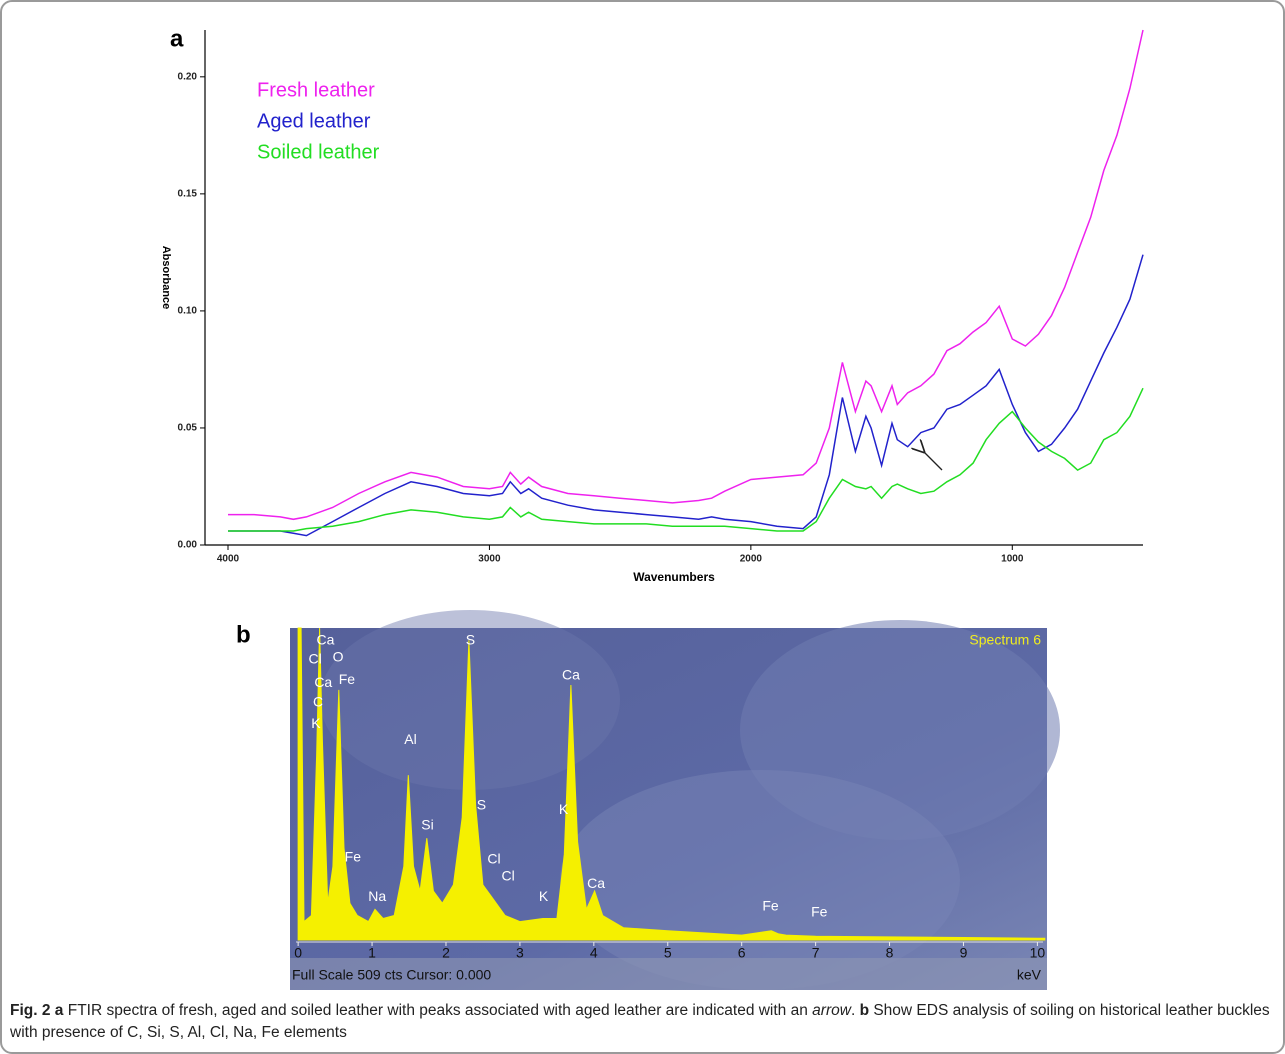  I want to click on x-tick-label: 7, so click(816, 953).